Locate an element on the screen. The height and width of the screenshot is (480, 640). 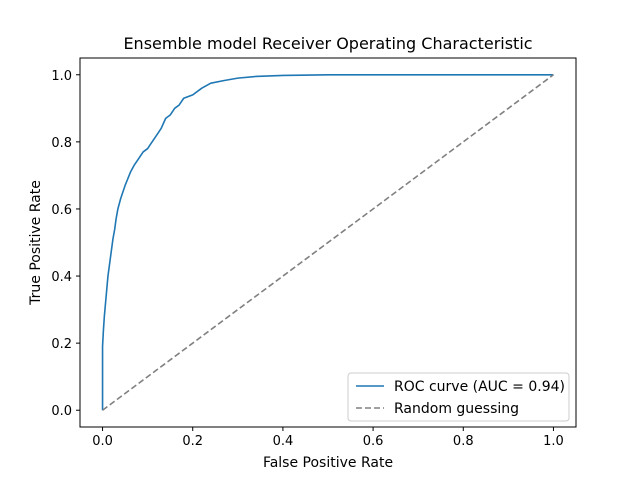
x-axis-ticks: 0.0 0.2 0.4 0.6 0.8 1.0 is located at coordinates (328, 438).